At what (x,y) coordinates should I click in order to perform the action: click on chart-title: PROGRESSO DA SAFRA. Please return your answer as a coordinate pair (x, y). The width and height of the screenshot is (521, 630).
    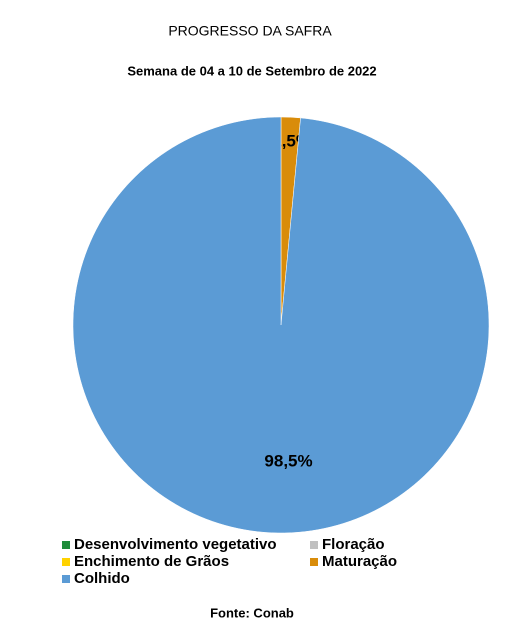
    Looking at the image, I should click on (250, 31).